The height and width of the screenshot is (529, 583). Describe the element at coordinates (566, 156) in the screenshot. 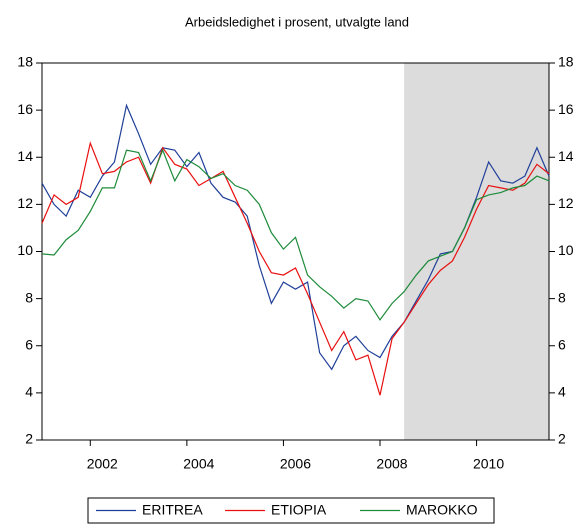

I see `y2-tick-label: 14` at that location.